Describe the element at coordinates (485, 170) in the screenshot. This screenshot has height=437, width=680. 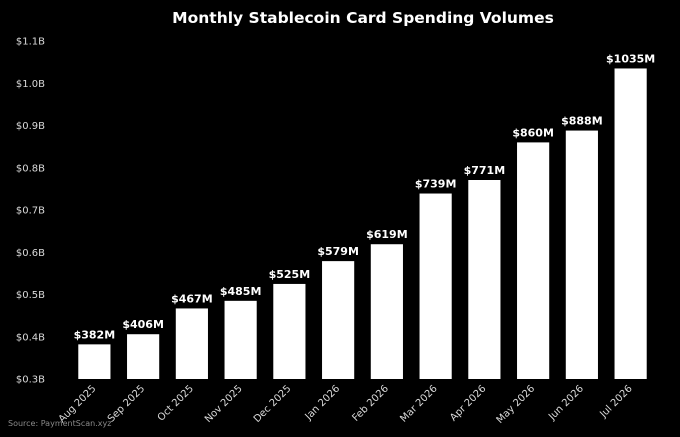
I see `data-label: $771M` at that location.